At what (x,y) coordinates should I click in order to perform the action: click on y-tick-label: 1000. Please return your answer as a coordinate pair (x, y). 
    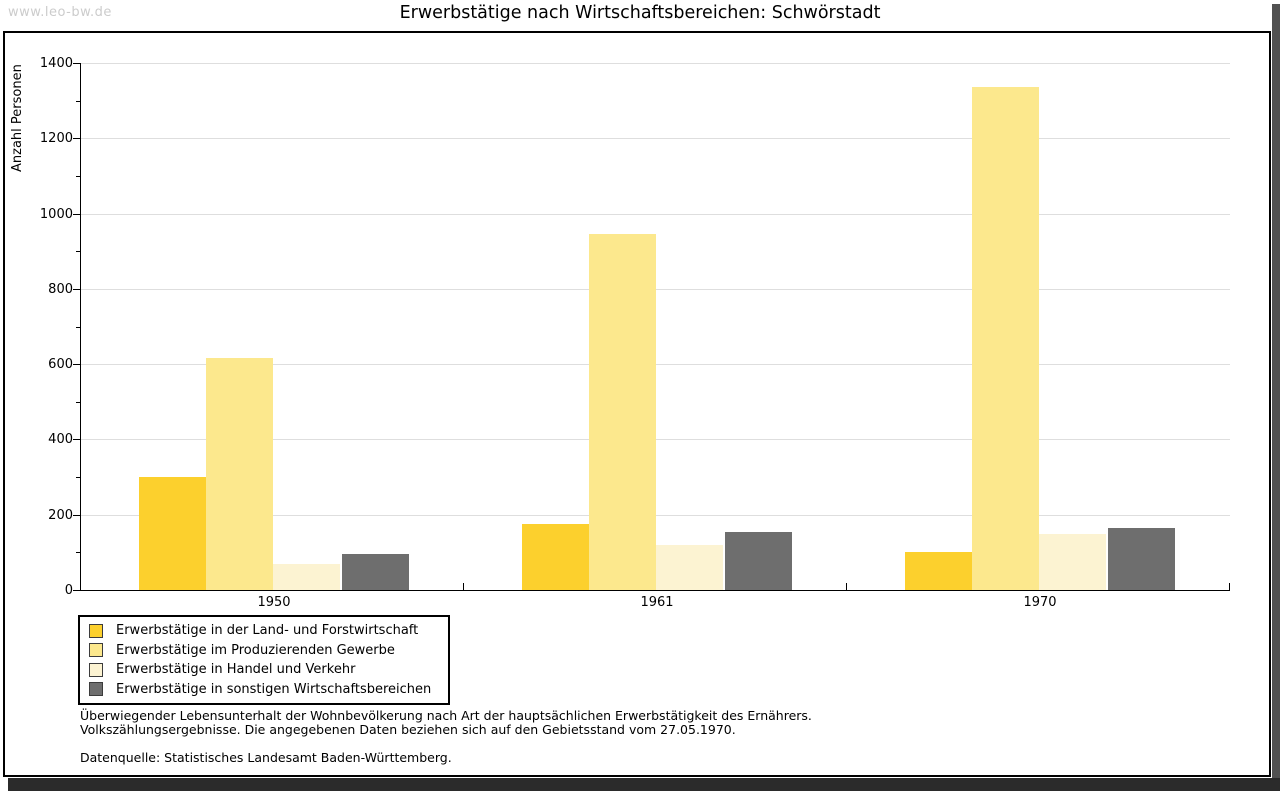
    Looking at the image, I should click on (56, 214).